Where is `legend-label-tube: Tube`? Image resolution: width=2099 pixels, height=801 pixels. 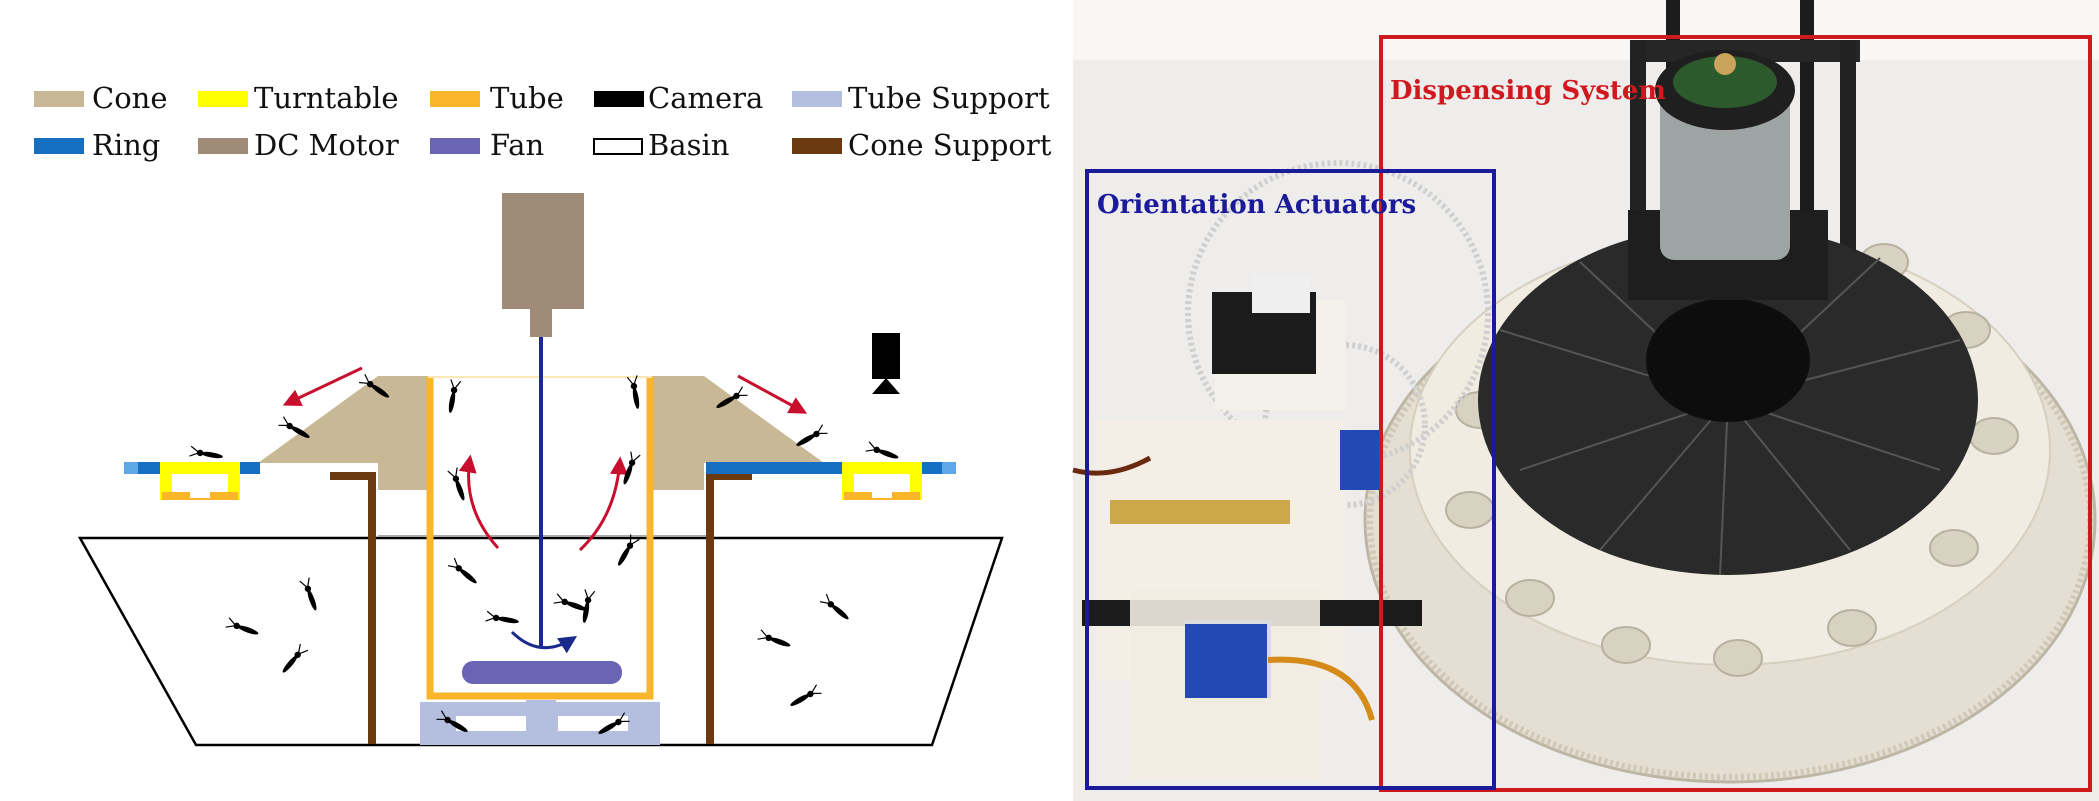 legend-label-tube: Tube is located at coordinates (527, 98).